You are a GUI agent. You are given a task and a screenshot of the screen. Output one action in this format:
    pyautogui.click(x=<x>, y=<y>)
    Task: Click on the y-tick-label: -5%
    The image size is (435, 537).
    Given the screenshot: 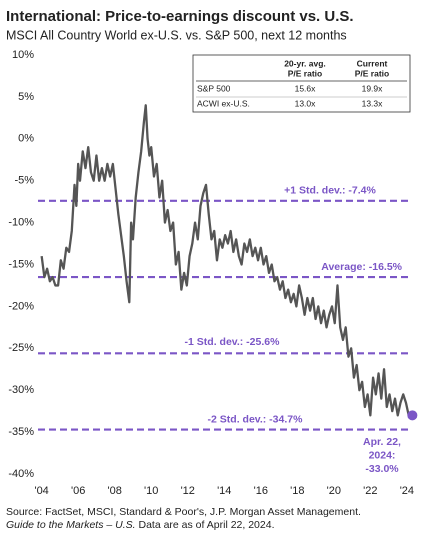 What is the action you would take?
    pyautogui.click(x=24, y=181)
    